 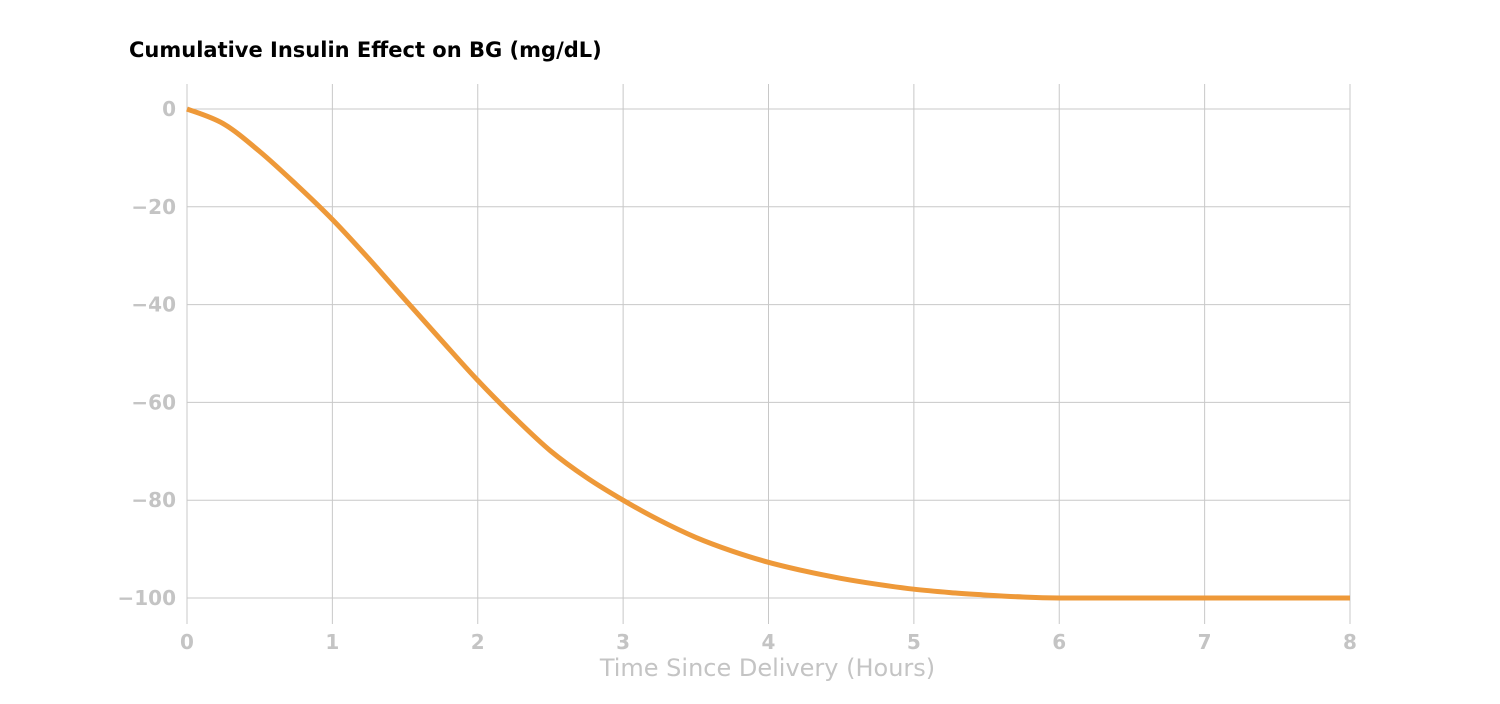 I want to click on x-tick-label: 3, so click(x=623, y=642).